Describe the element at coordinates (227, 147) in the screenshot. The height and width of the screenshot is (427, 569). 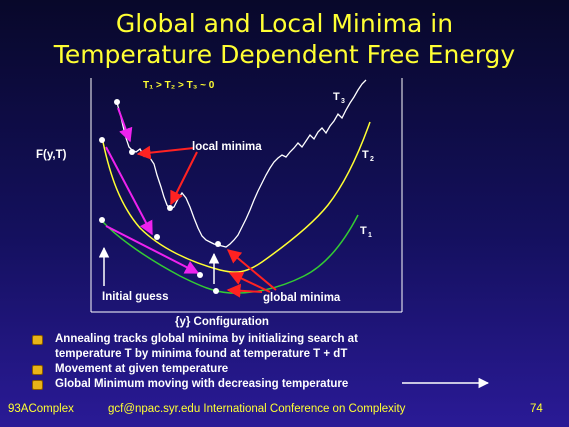
I see `local-minima-label: local minima` at that location.